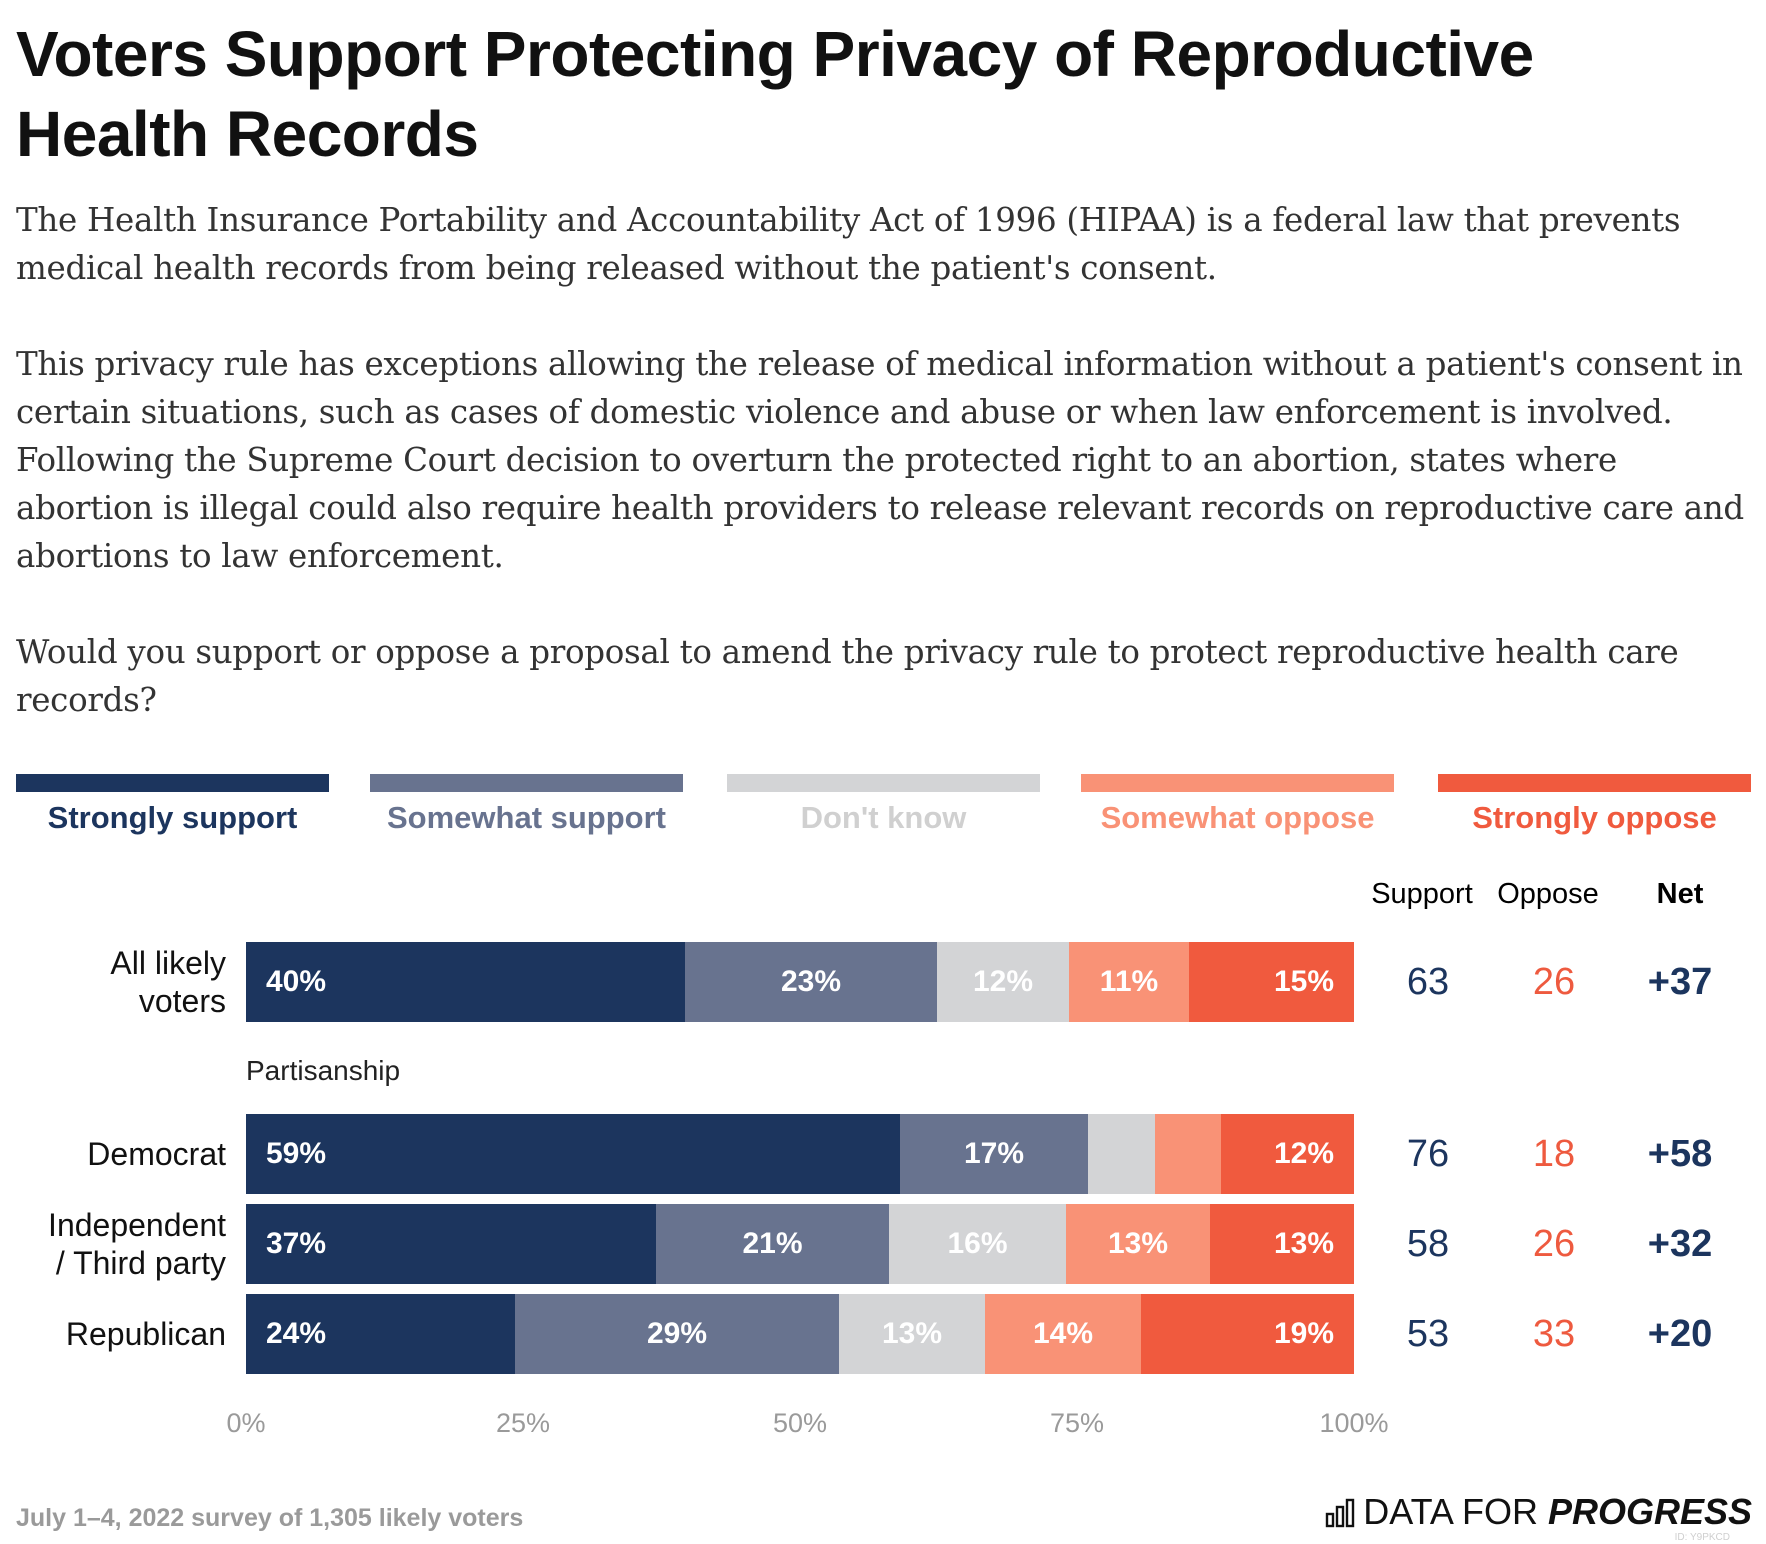 The width and height of the screenshot is (1766, 1544). I want to click on legend-swatch-somewhat-oppose, so click(1237, 783).